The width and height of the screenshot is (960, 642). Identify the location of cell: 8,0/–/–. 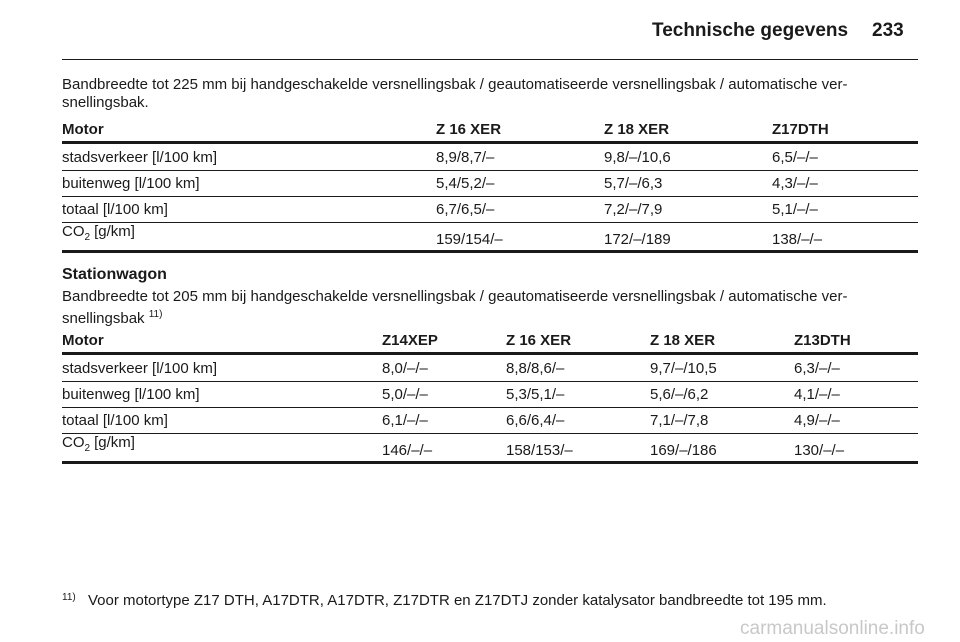
(405, 368).